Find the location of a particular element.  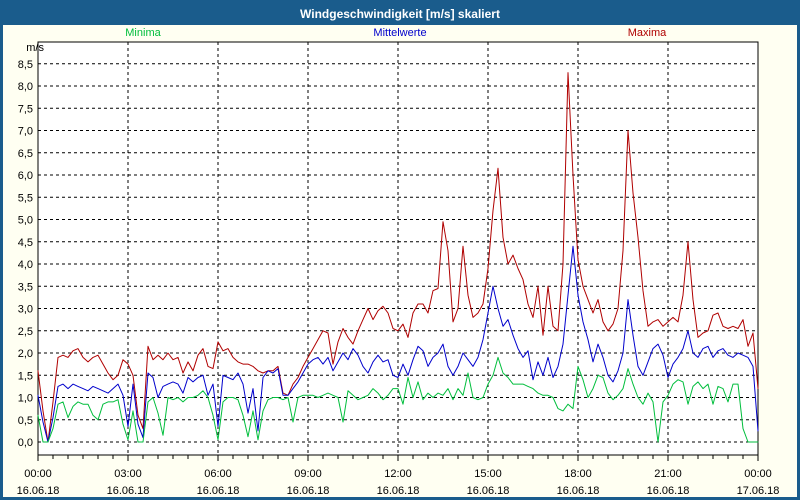

y-tick-label: 3,5 is located at coordinates (25, 287).